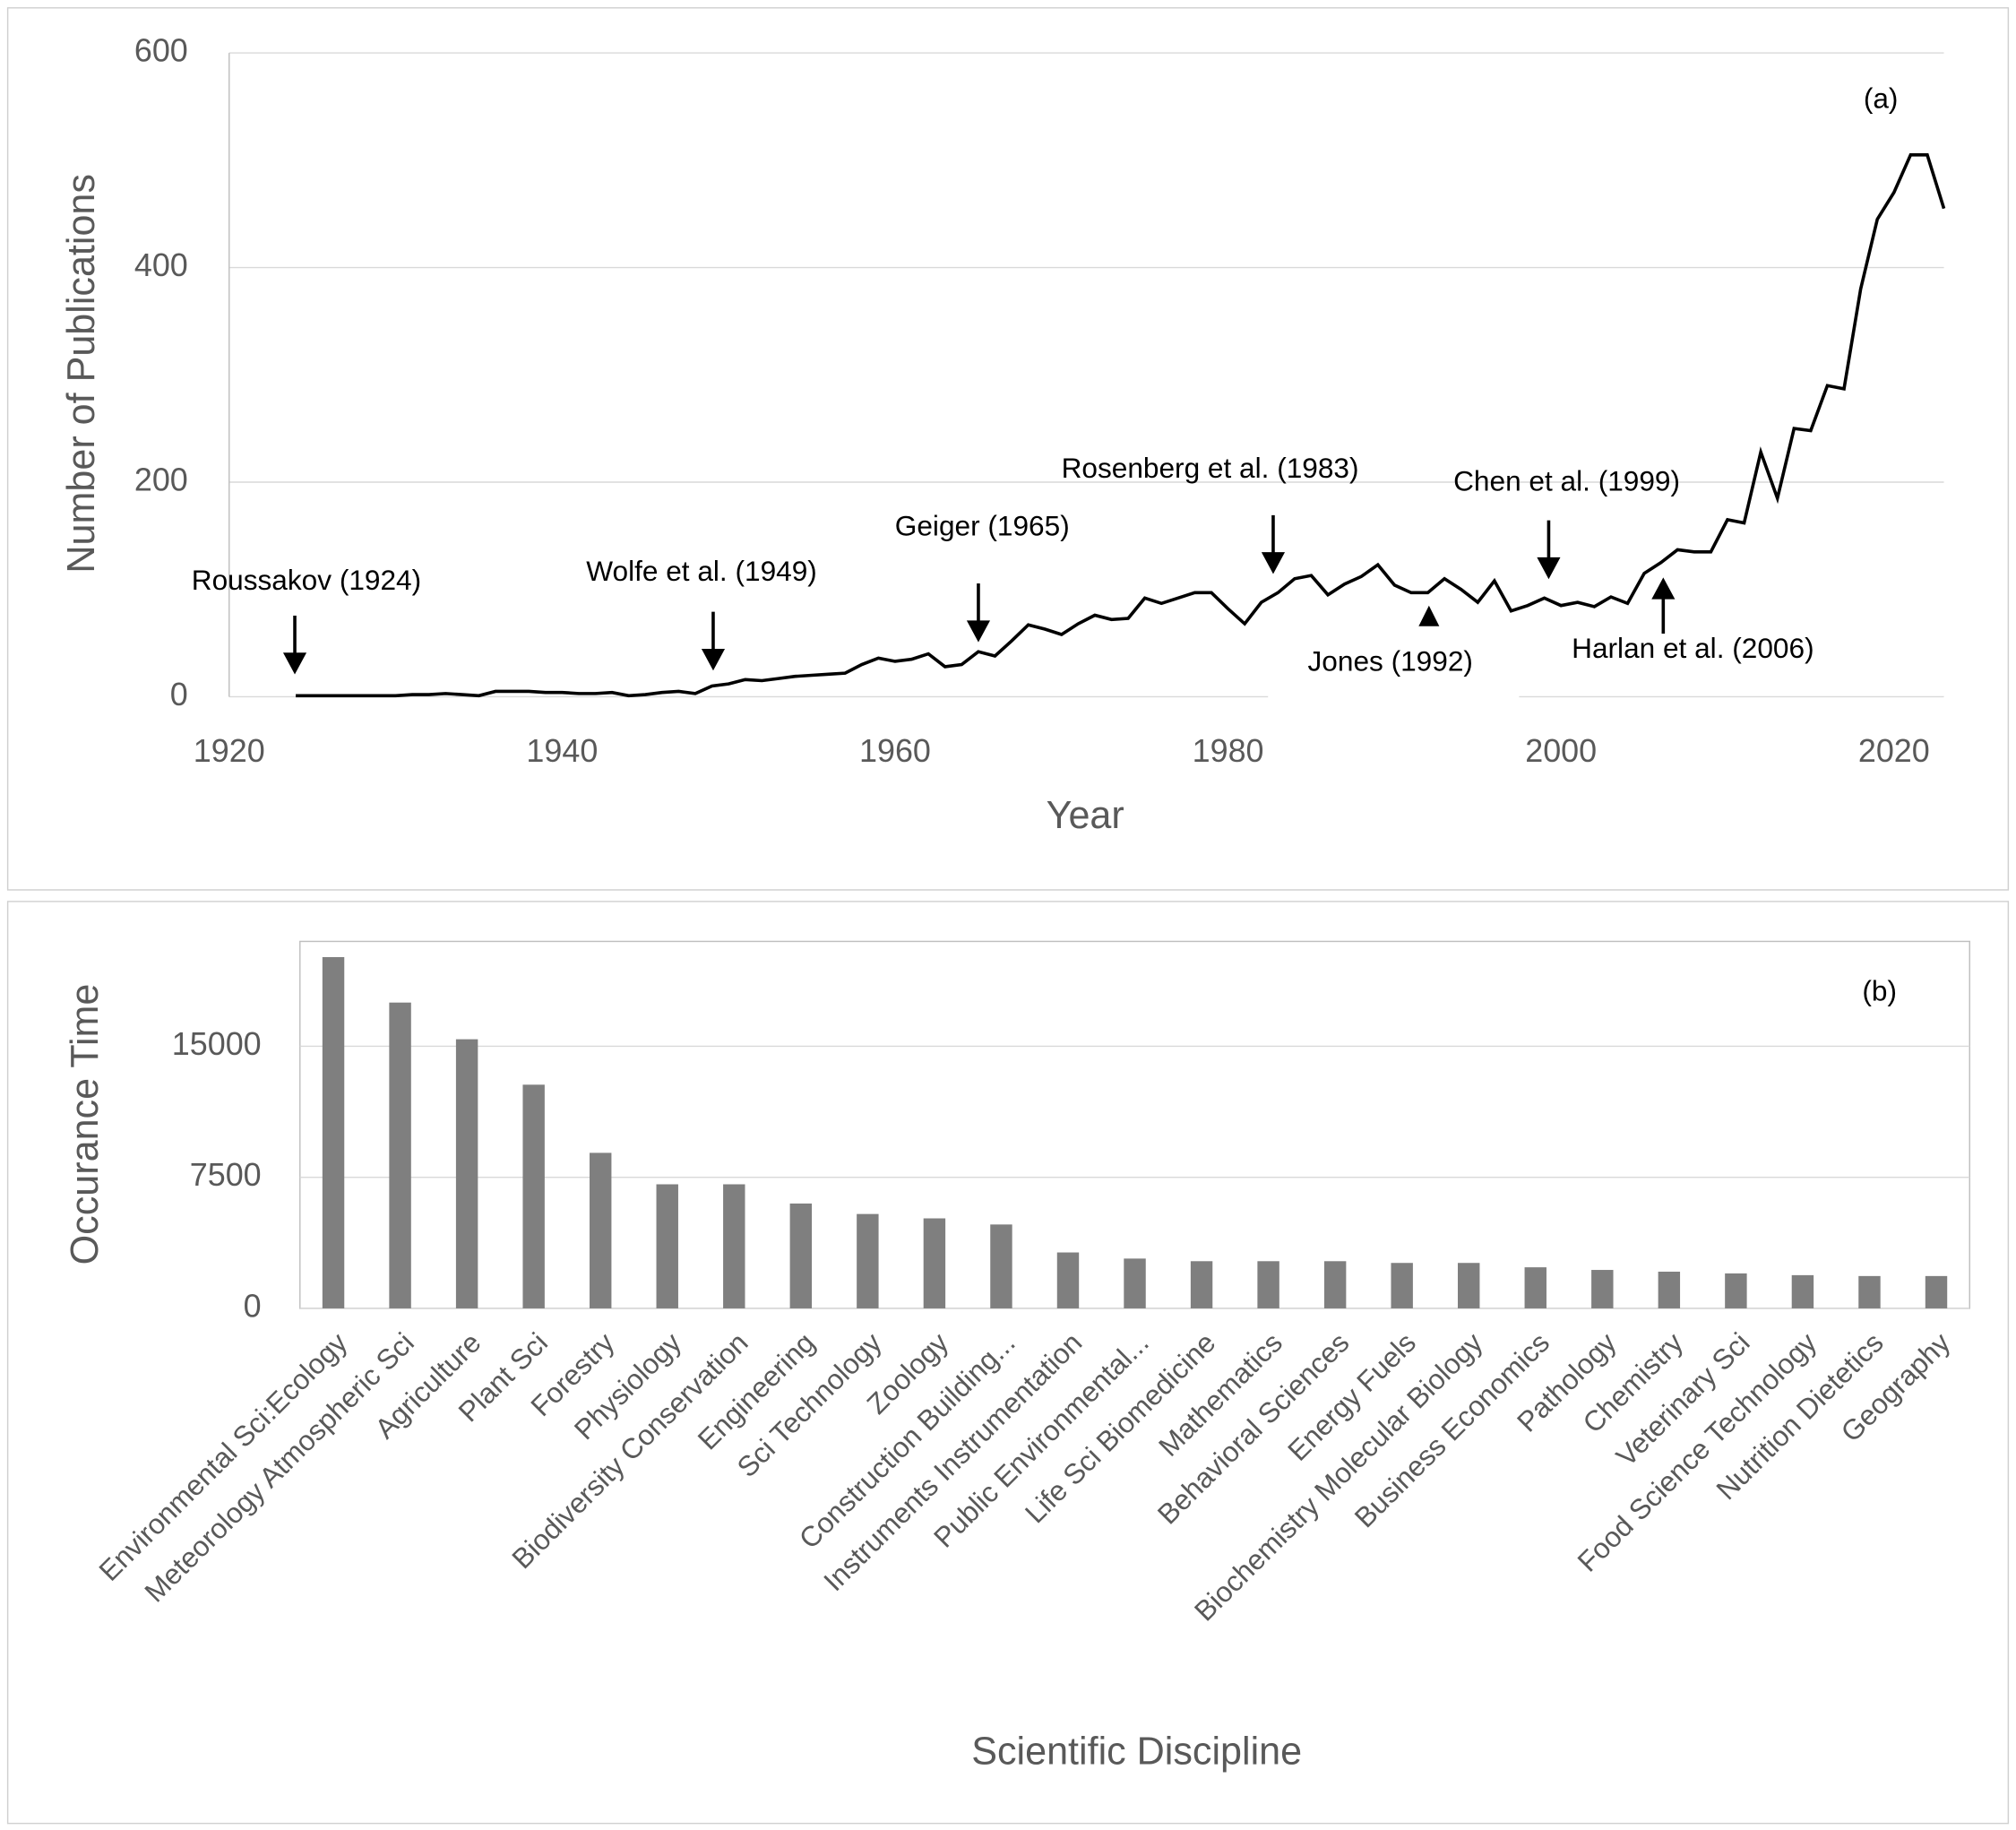 Image resolution: width=2016 pixels, height=1830 pixels. What do you see at coordinates (701, 571) in the screenshot?
I see `annotation: Wolfe et al. (1949)` at bounding box center [701, 571].